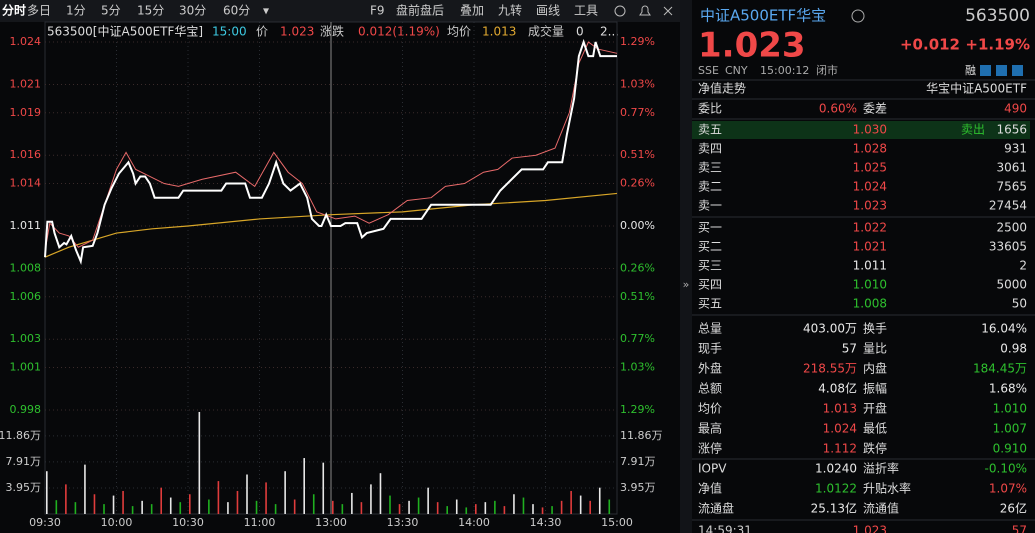 Image resolution: width=1035 pixels, height=533 pixels. I want to click on book-price: 1.023, so click(870, 206).